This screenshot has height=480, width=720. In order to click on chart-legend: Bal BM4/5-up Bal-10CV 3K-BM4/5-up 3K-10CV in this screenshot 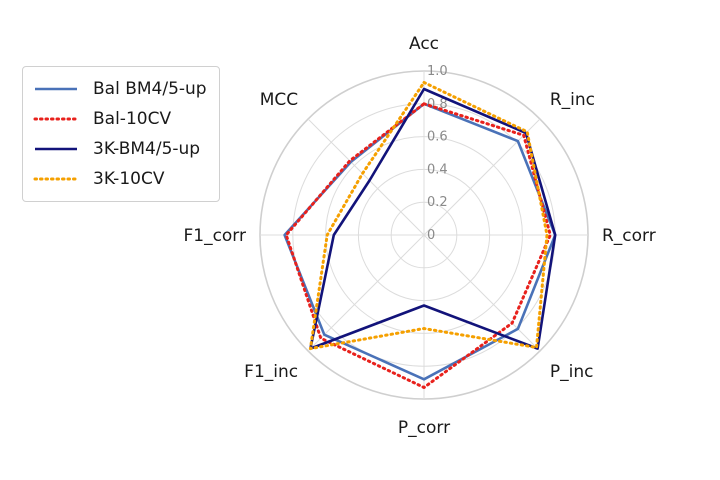, I will do `click(121, 134)`.